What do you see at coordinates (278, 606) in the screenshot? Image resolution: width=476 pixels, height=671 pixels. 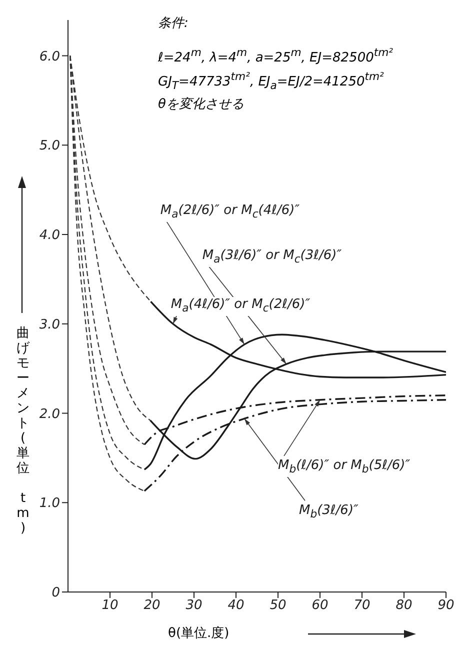 I see `x-tick-label: 50` at bounding box center [278, 606].